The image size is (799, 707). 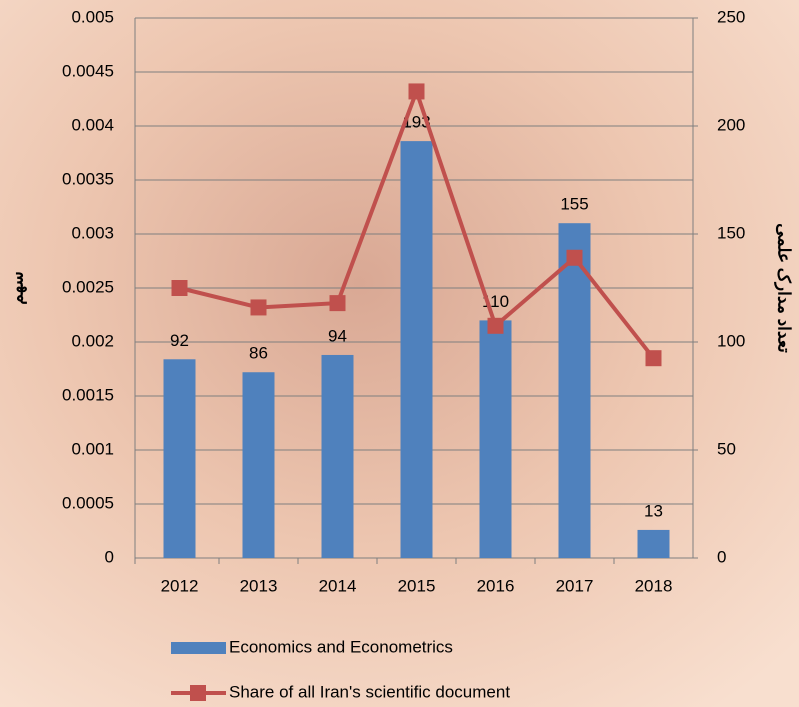 I want to click on x-tick-label: 2016, so click(x=496, y=585).